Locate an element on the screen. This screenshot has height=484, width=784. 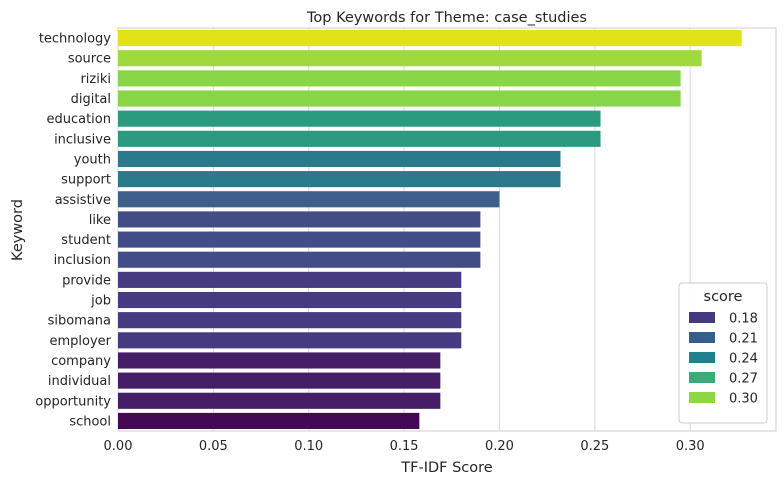
bar-school is located at coordinates (269, 420).